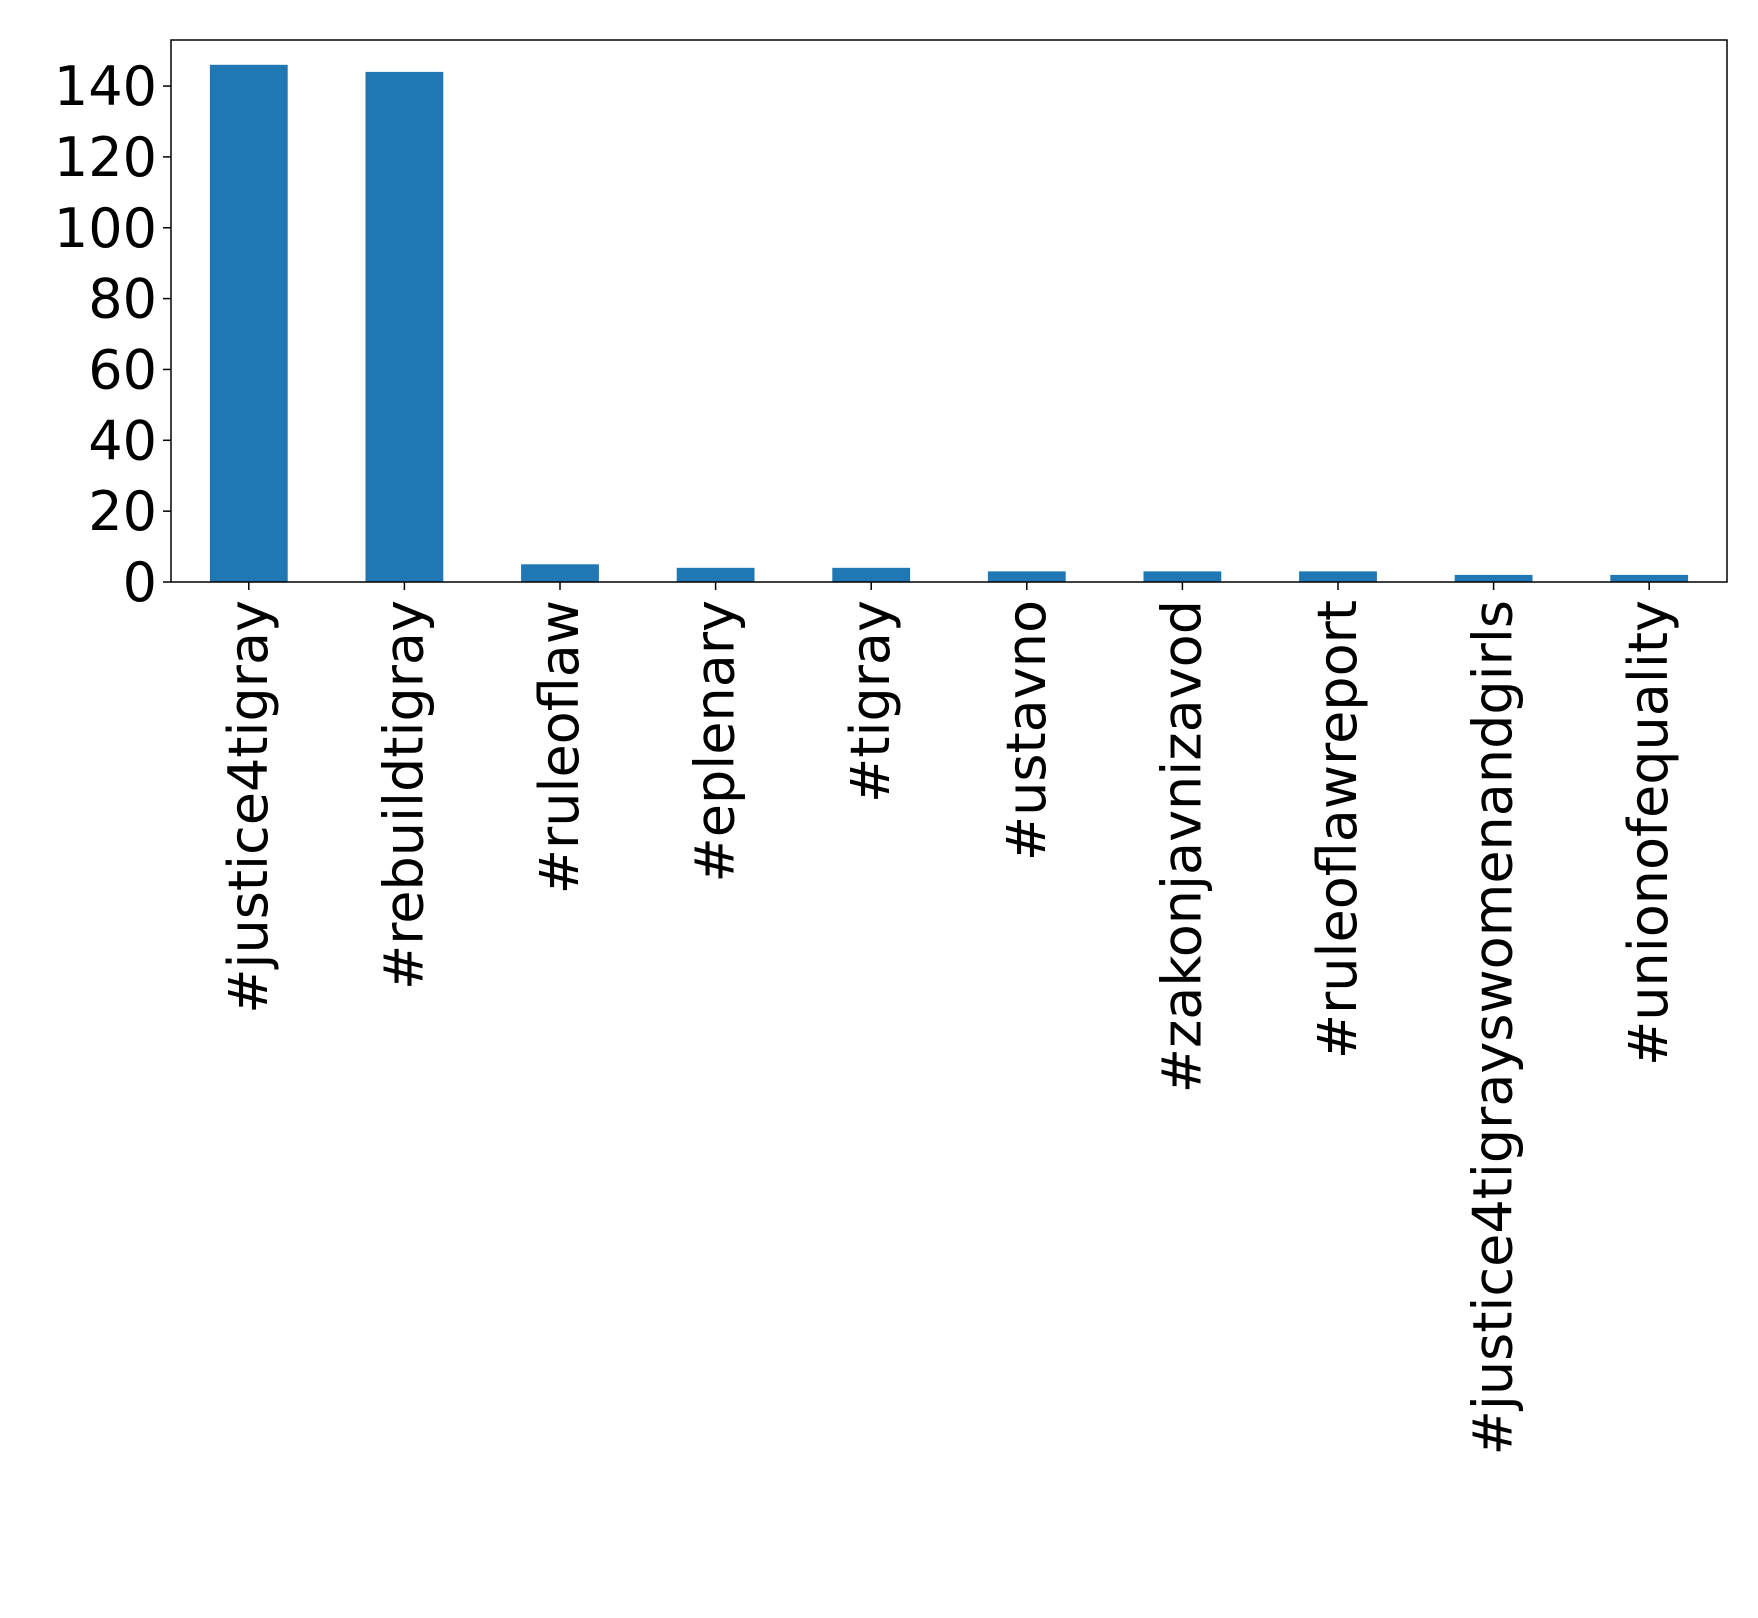 The image size is (1758, 1618). Describe the element at coordinates (715, 741) in the screenshot. I see `x-tick-label: #eplenary` at that location.